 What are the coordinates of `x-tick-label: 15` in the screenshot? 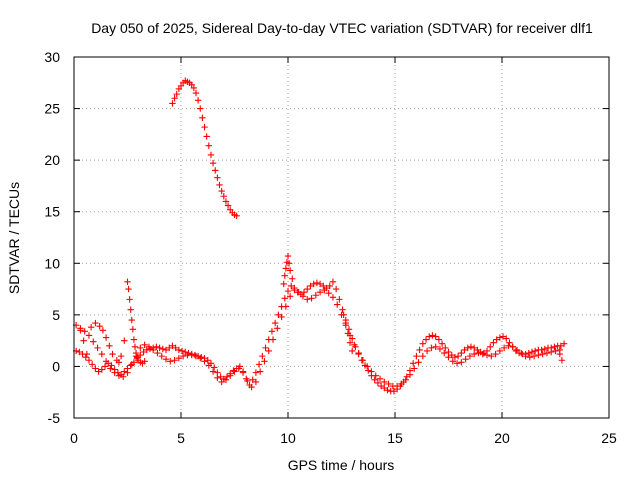 It's located at (395, 438).